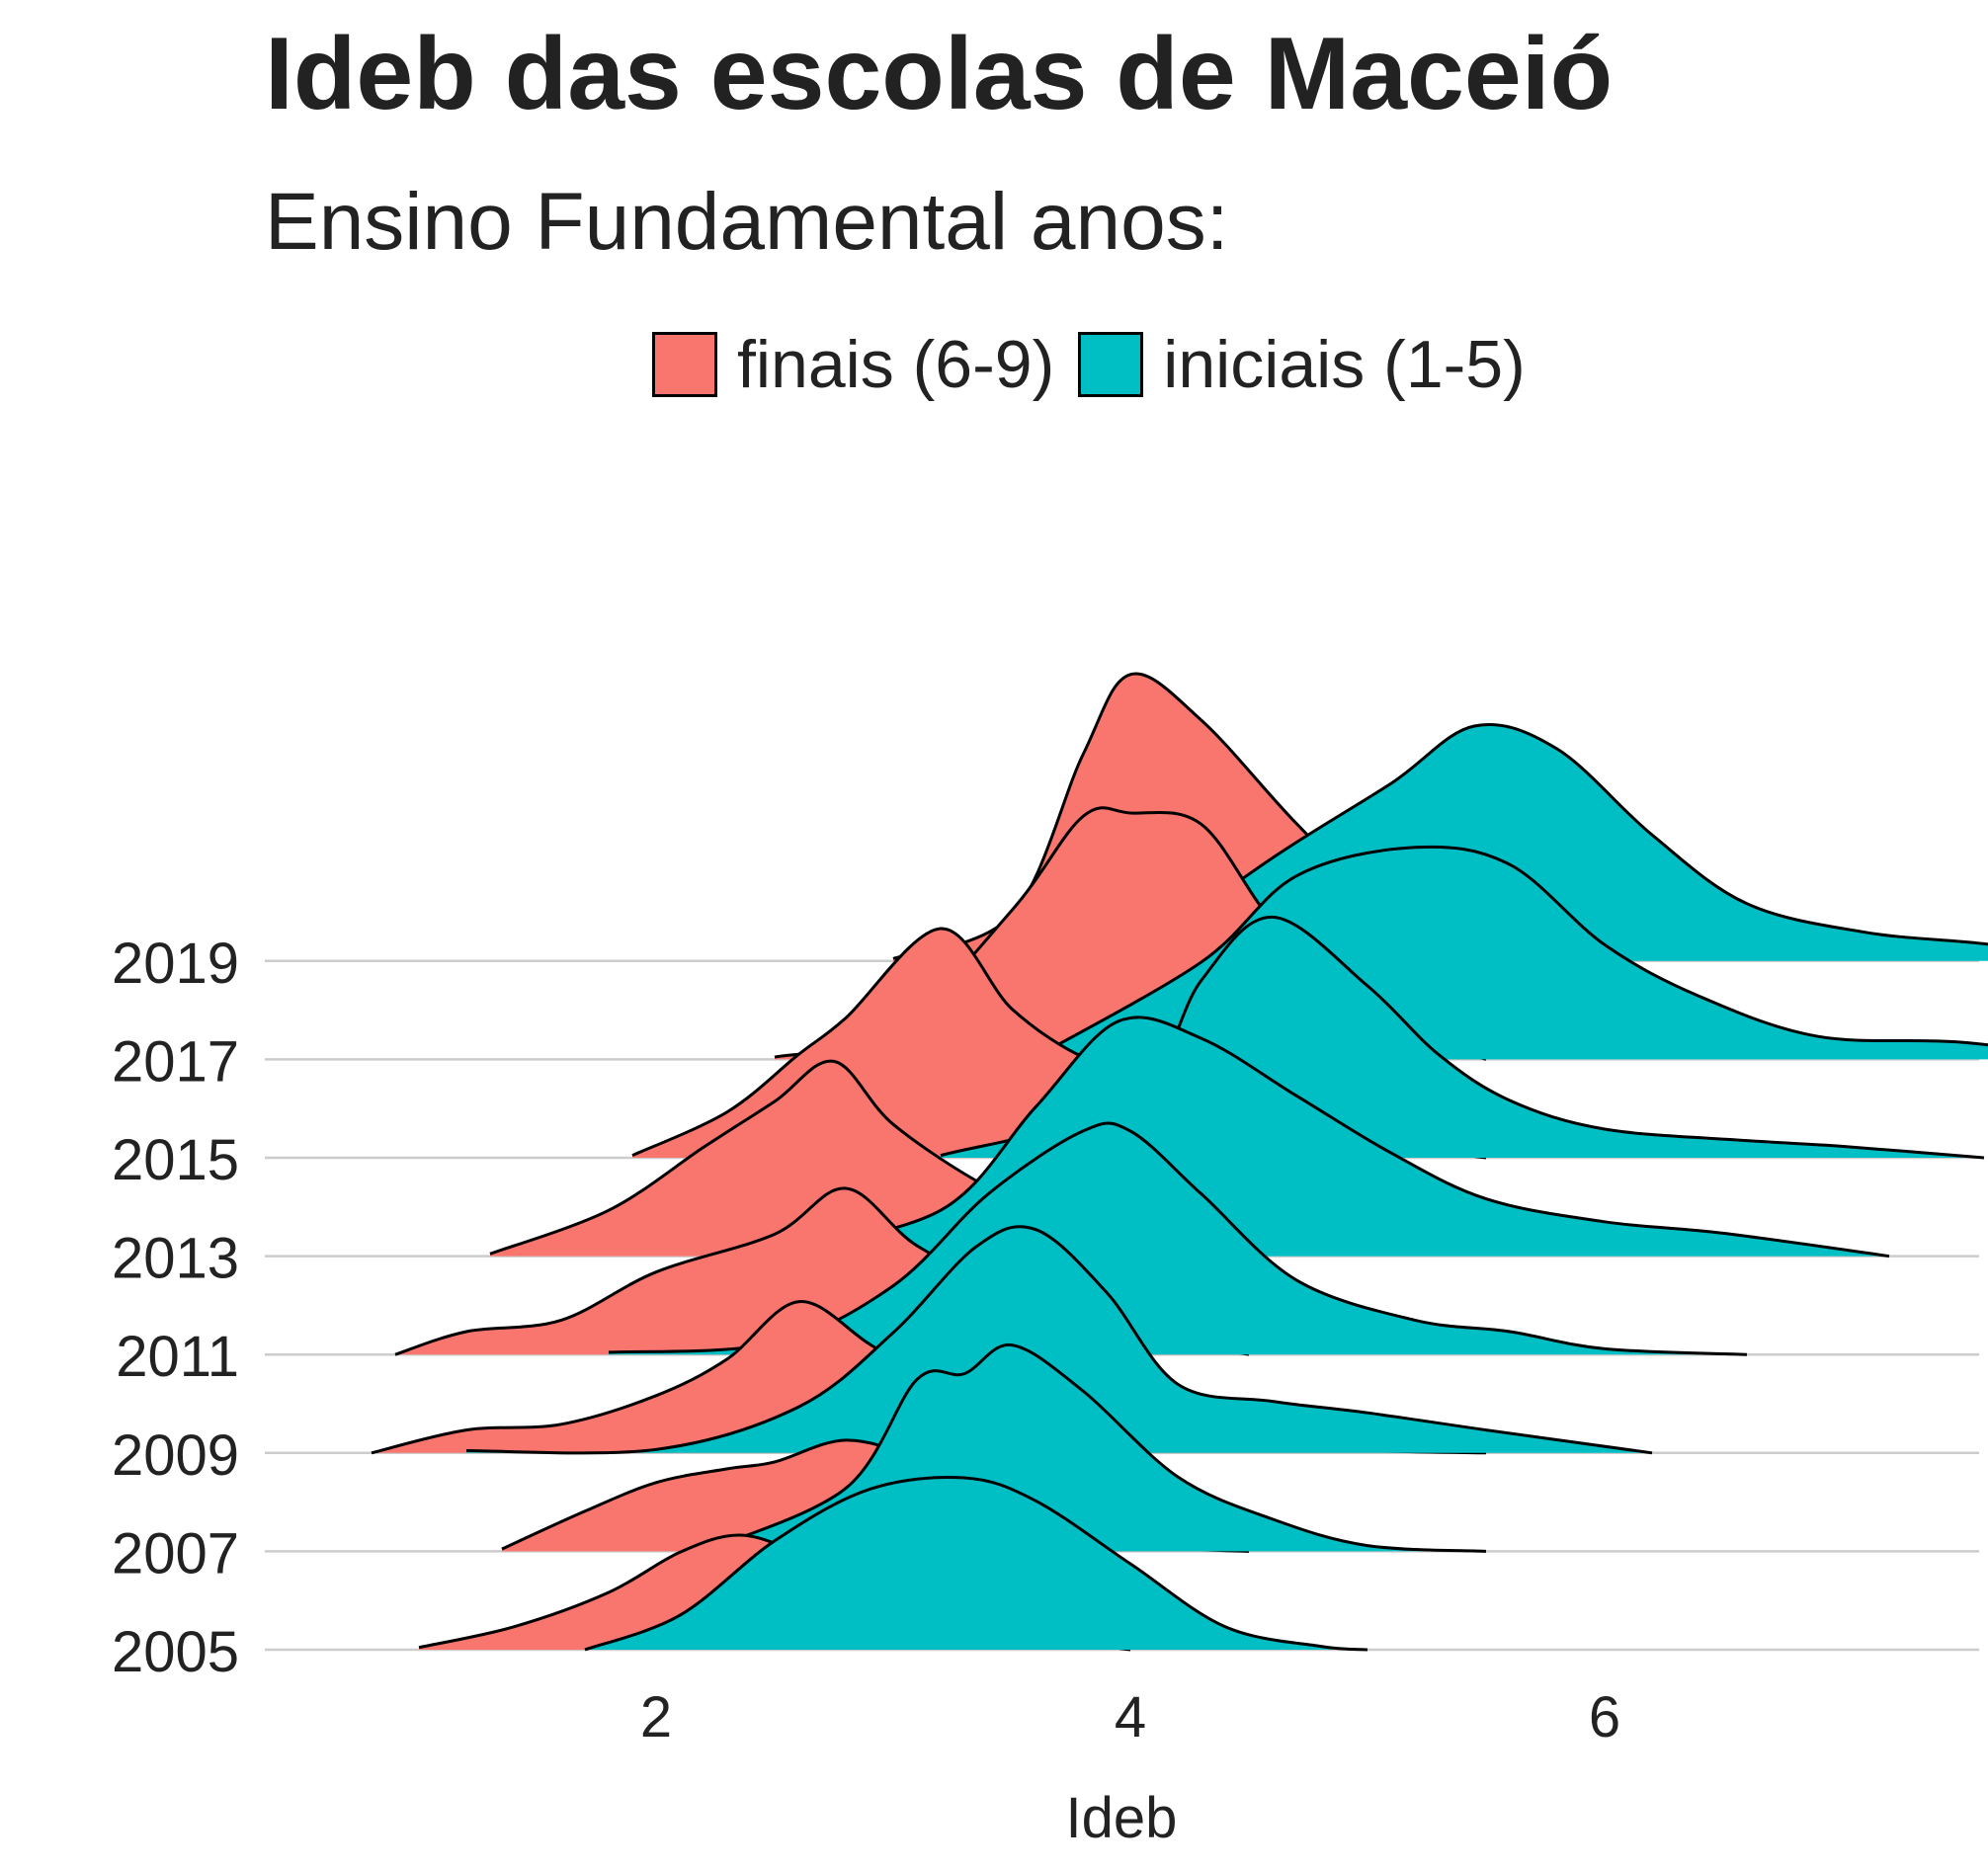 The width and height of the screenshot is (1988, 1870). I want to click on legend-label-iniciais: iniciais (1-5), so click(1345, 364).